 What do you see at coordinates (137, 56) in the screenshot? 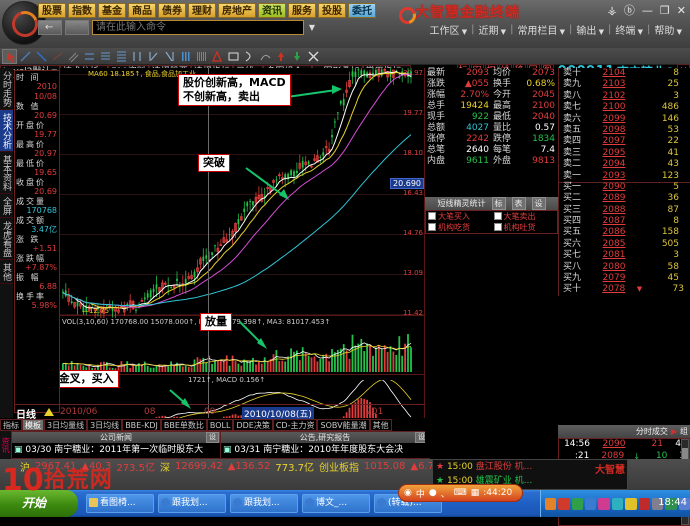
I see `segment-vertical-icon` at bounding box center [137, 56].